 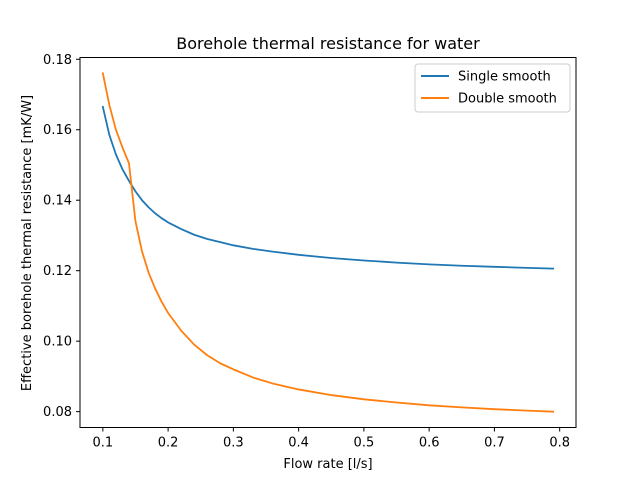 What do you see at coordinates (57, 60) in the screenshot?
I see `y-tick-label: 0.18` at bounding box center [57, 60].